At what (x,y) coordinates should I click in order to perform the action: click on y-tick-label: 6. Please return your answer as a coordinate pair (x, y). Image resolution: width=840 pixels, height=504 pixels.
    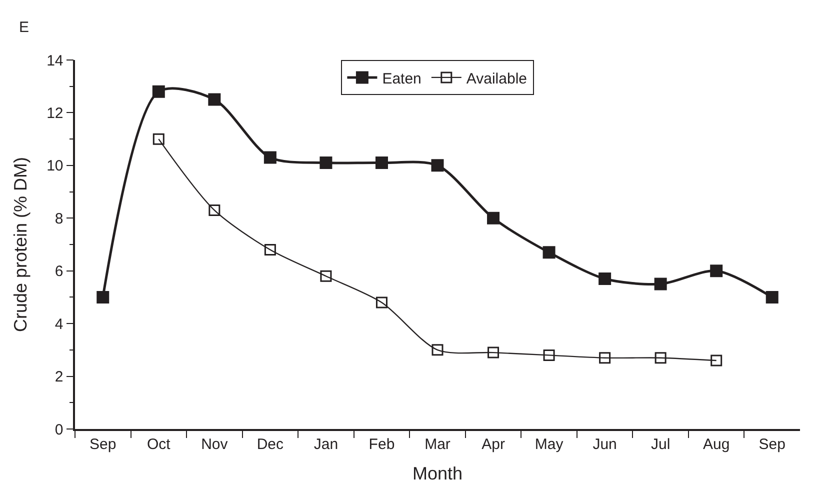
    Looking at the image, I should click on (59, 271).